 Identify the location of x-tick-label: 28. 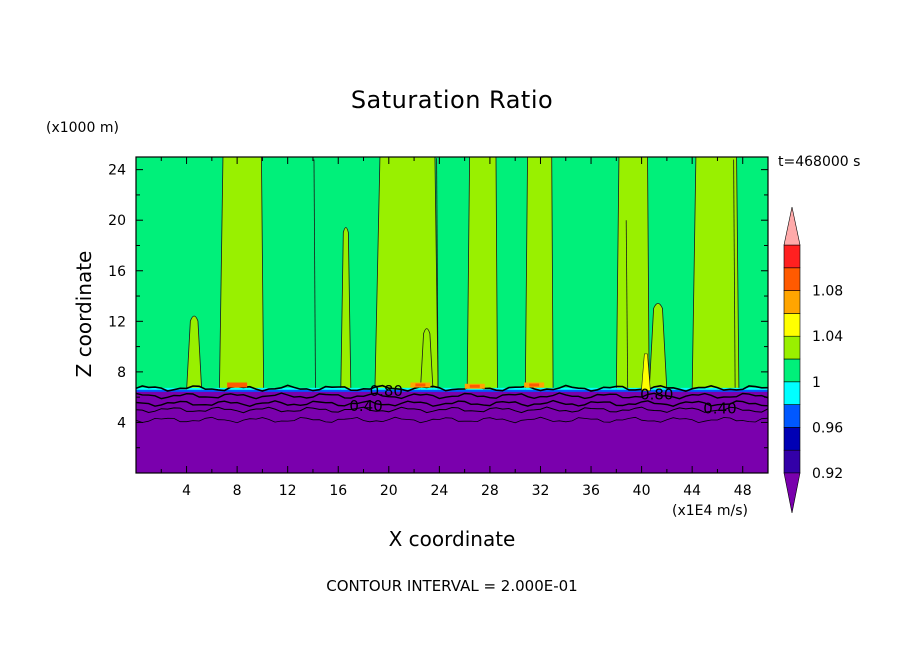
(490, 491).